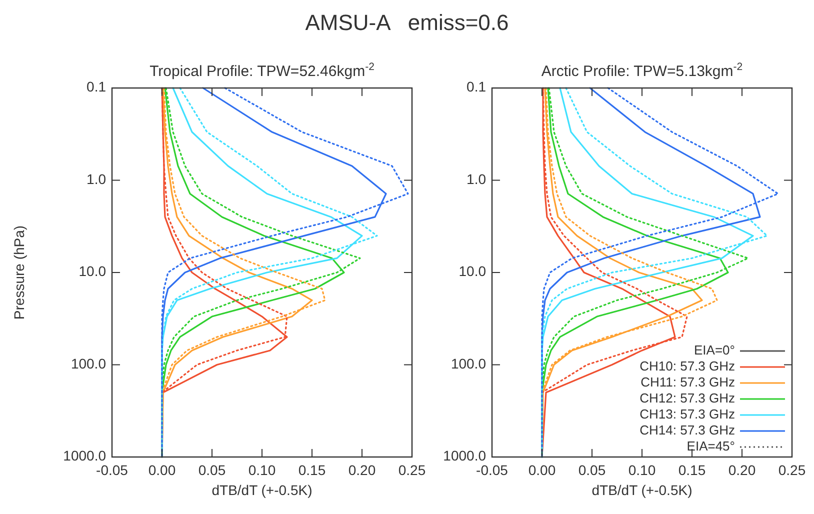  I want to click on legend-label: CH11: 57.3 GHz, so click(687, 382).